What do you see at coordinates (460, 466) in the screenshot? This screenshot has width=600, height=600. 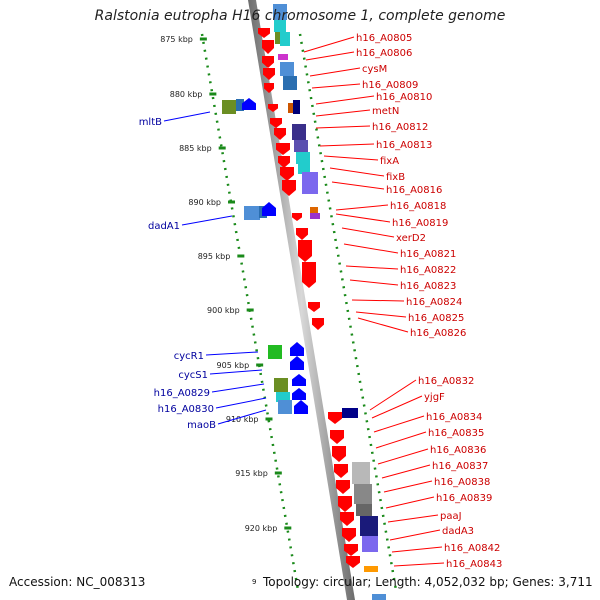 I see `gene-label: h16_A0837` at bounding box center [460, 466].